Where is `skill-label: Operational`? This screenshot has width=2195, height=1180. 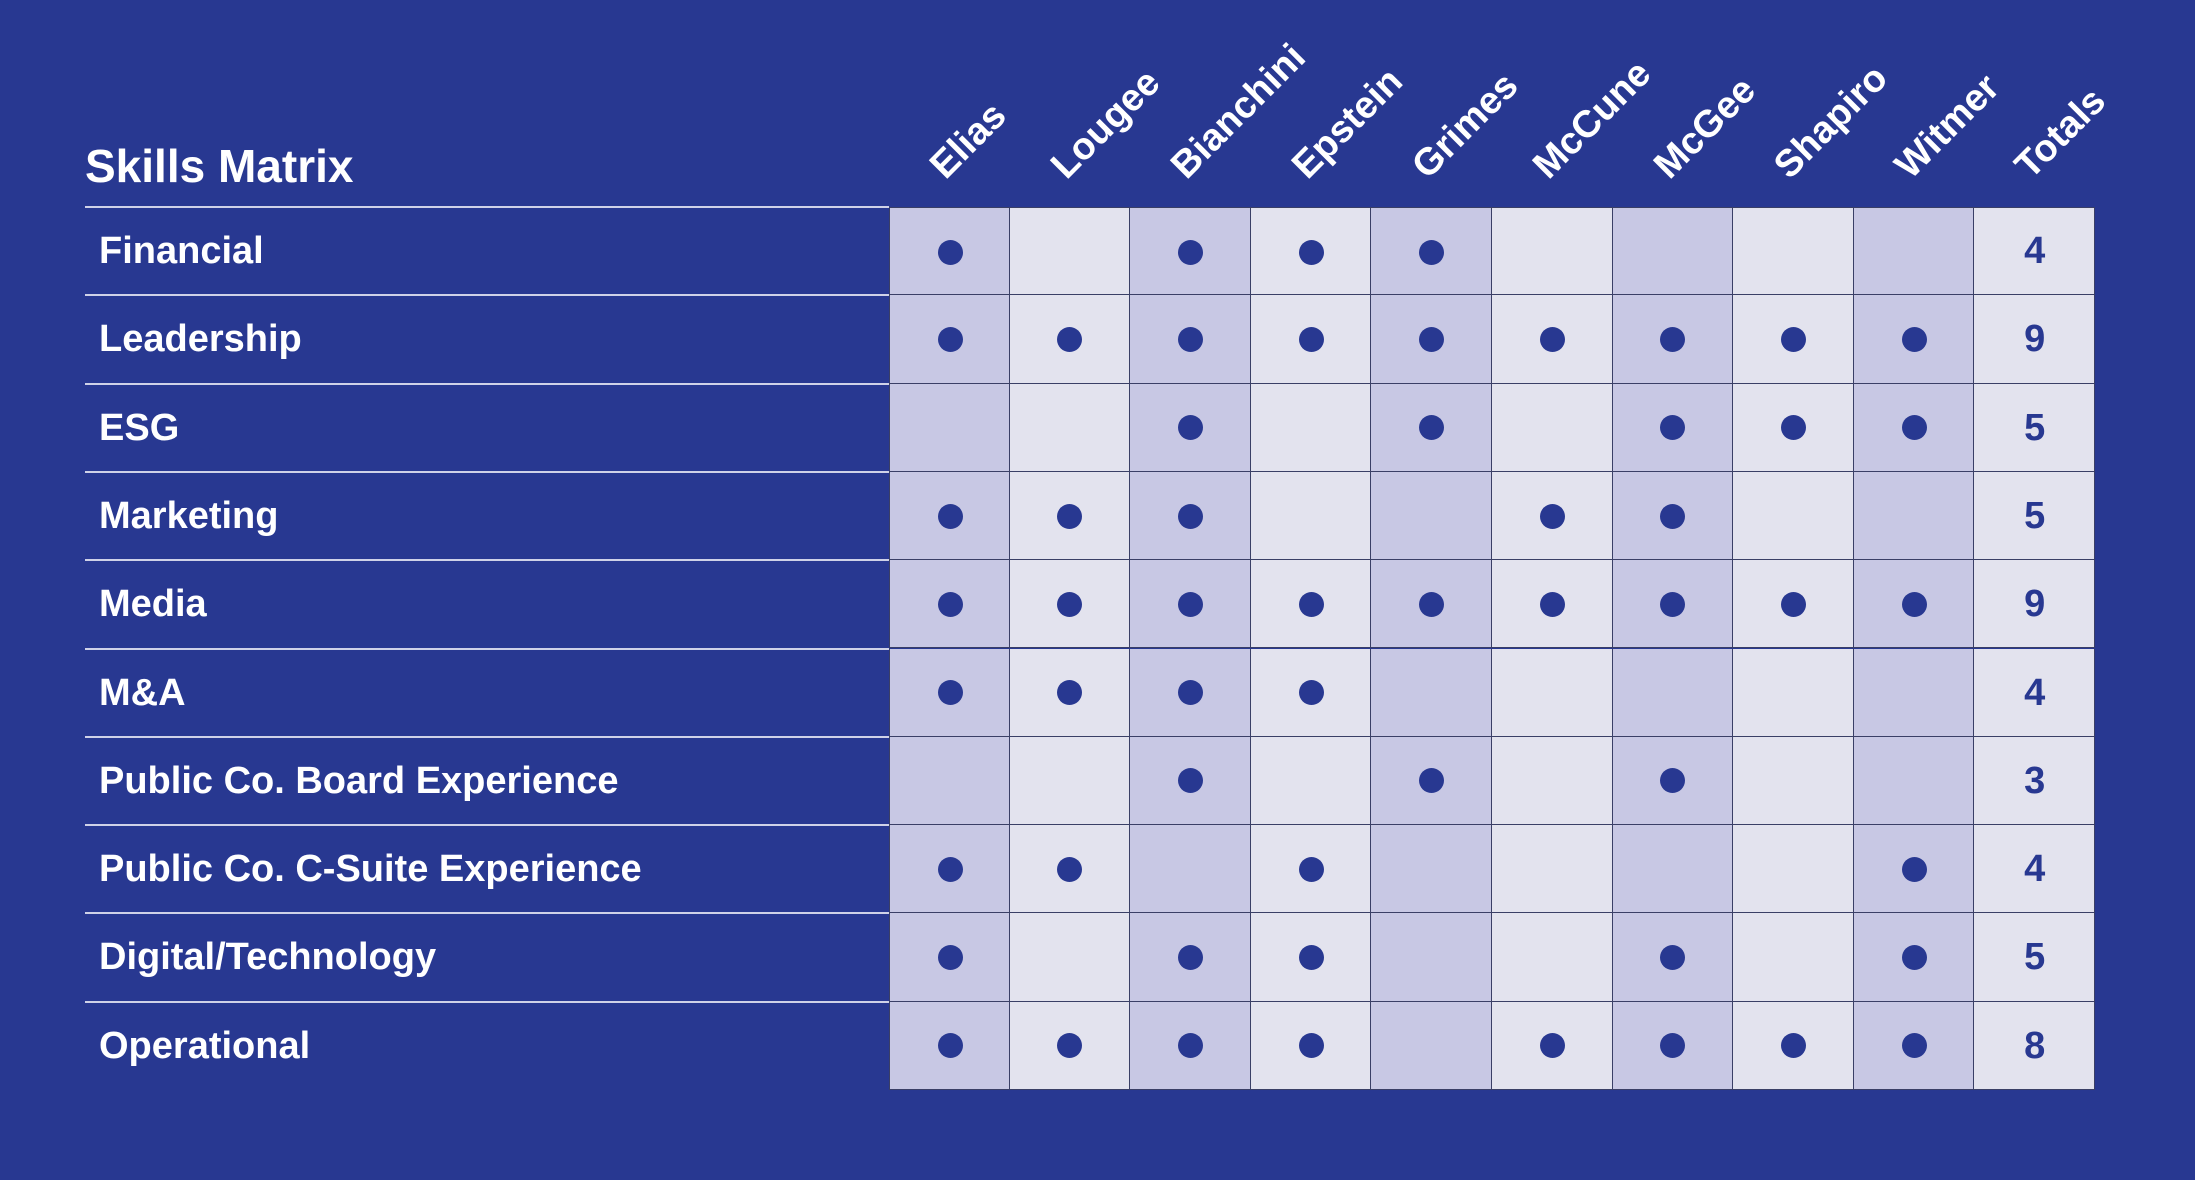 skill-label: Operational is located at coordinates (205, 1045).